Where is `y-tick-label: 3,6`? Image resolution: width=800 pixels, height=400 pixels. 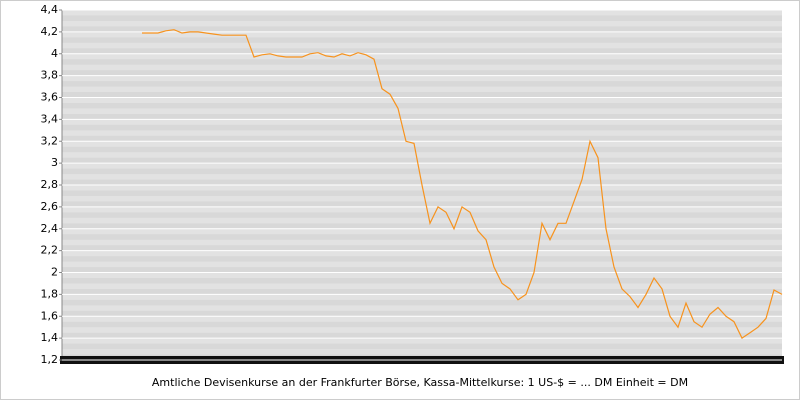 y-tick-label: 3,6 is located at coordinates (50, 97).